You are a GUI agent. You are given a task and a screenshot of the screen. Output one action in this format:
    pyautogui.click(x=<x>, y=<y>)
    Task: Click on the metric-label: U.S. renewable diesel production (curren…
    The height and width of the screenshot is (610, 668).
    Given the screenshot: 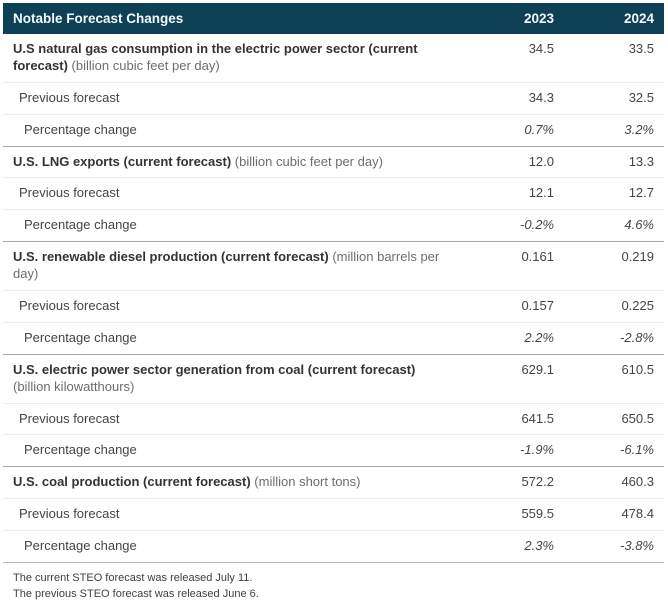 What is the action you would take?
    pyautogui.click(x=171, y=257)
    